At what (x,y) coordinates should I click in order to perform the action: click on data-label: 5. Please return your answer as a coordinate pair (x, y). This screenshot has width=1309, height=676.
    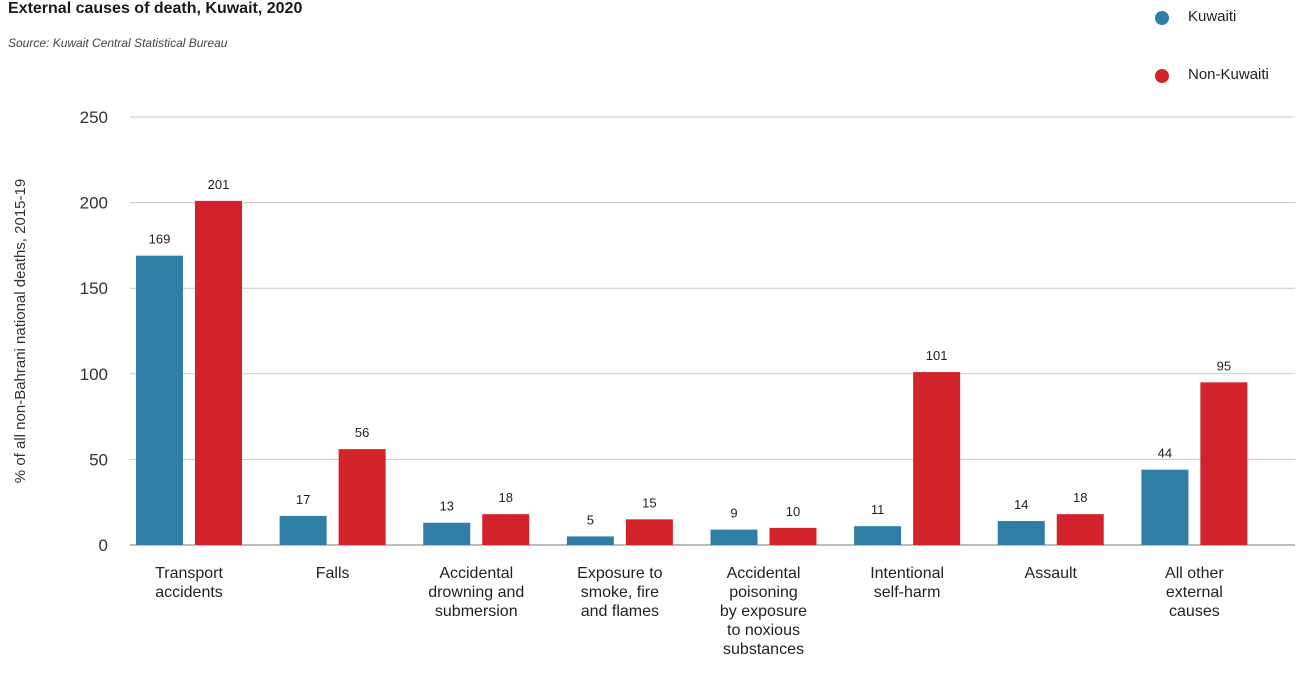
    Looking at the image, I should click on (590, 519).